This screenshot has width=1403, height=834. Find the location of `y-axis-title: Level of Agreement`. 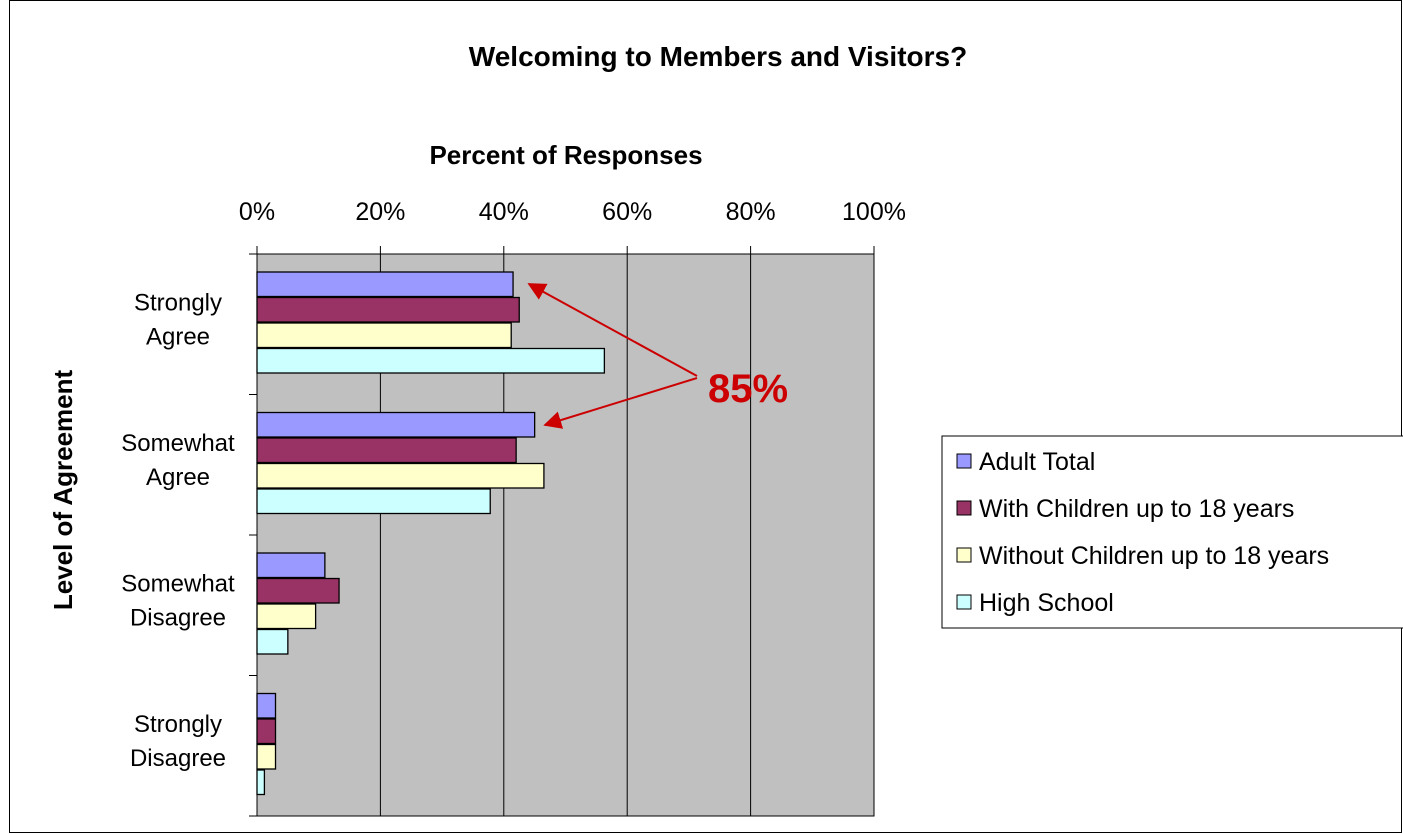

y-axis-title: Level of Agreement is located at coordinates (63, 490).